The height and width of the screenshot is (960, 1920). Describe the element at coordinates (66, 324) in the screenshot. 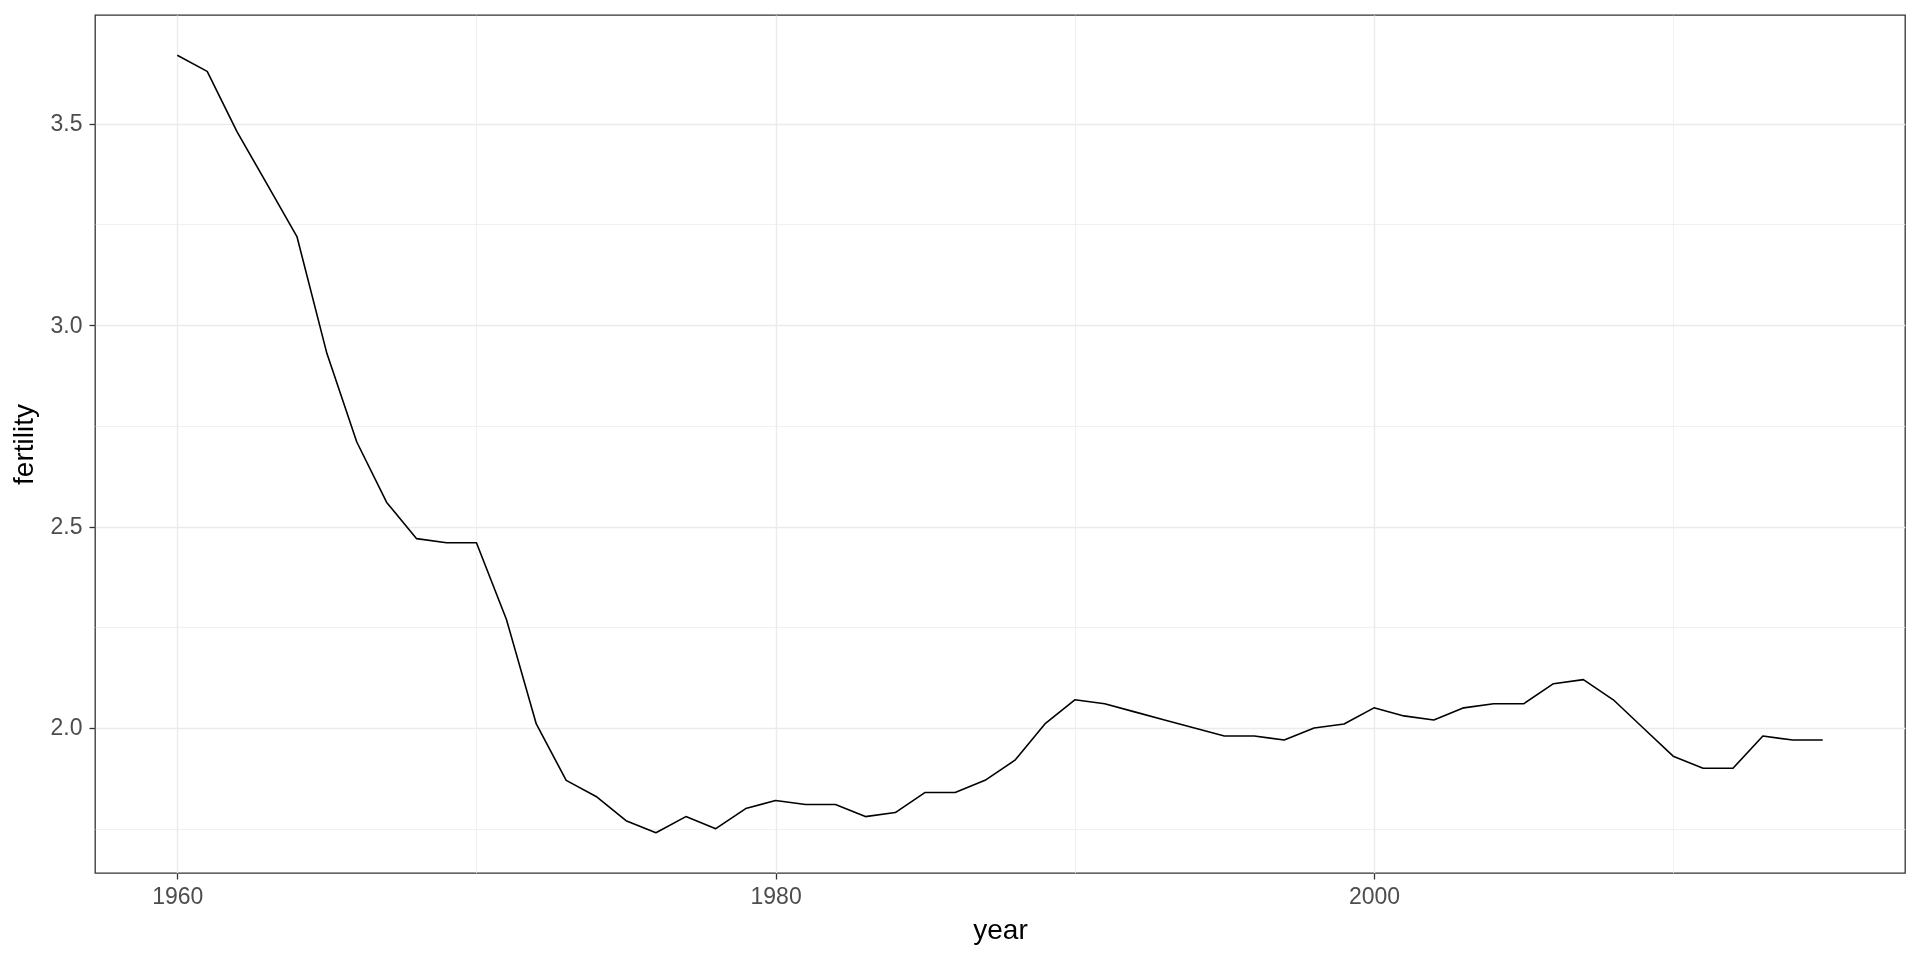

I see `y-tick-label: 3.0` at that location.